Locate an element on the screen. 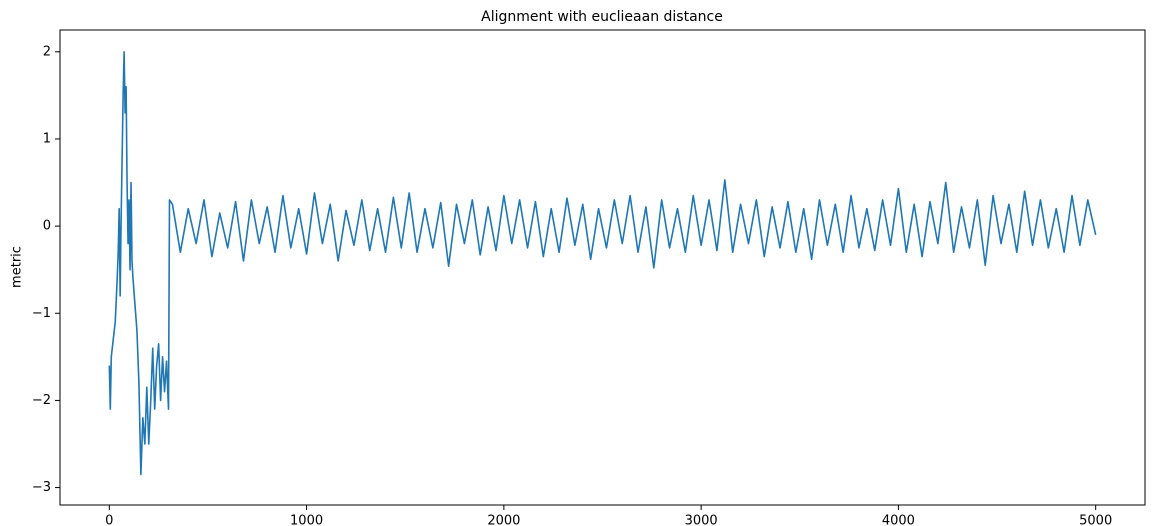 This screenshot has height=526, width=1154. chart-title: Alignment with euclieaan distance is located at coordinates (602, 17).